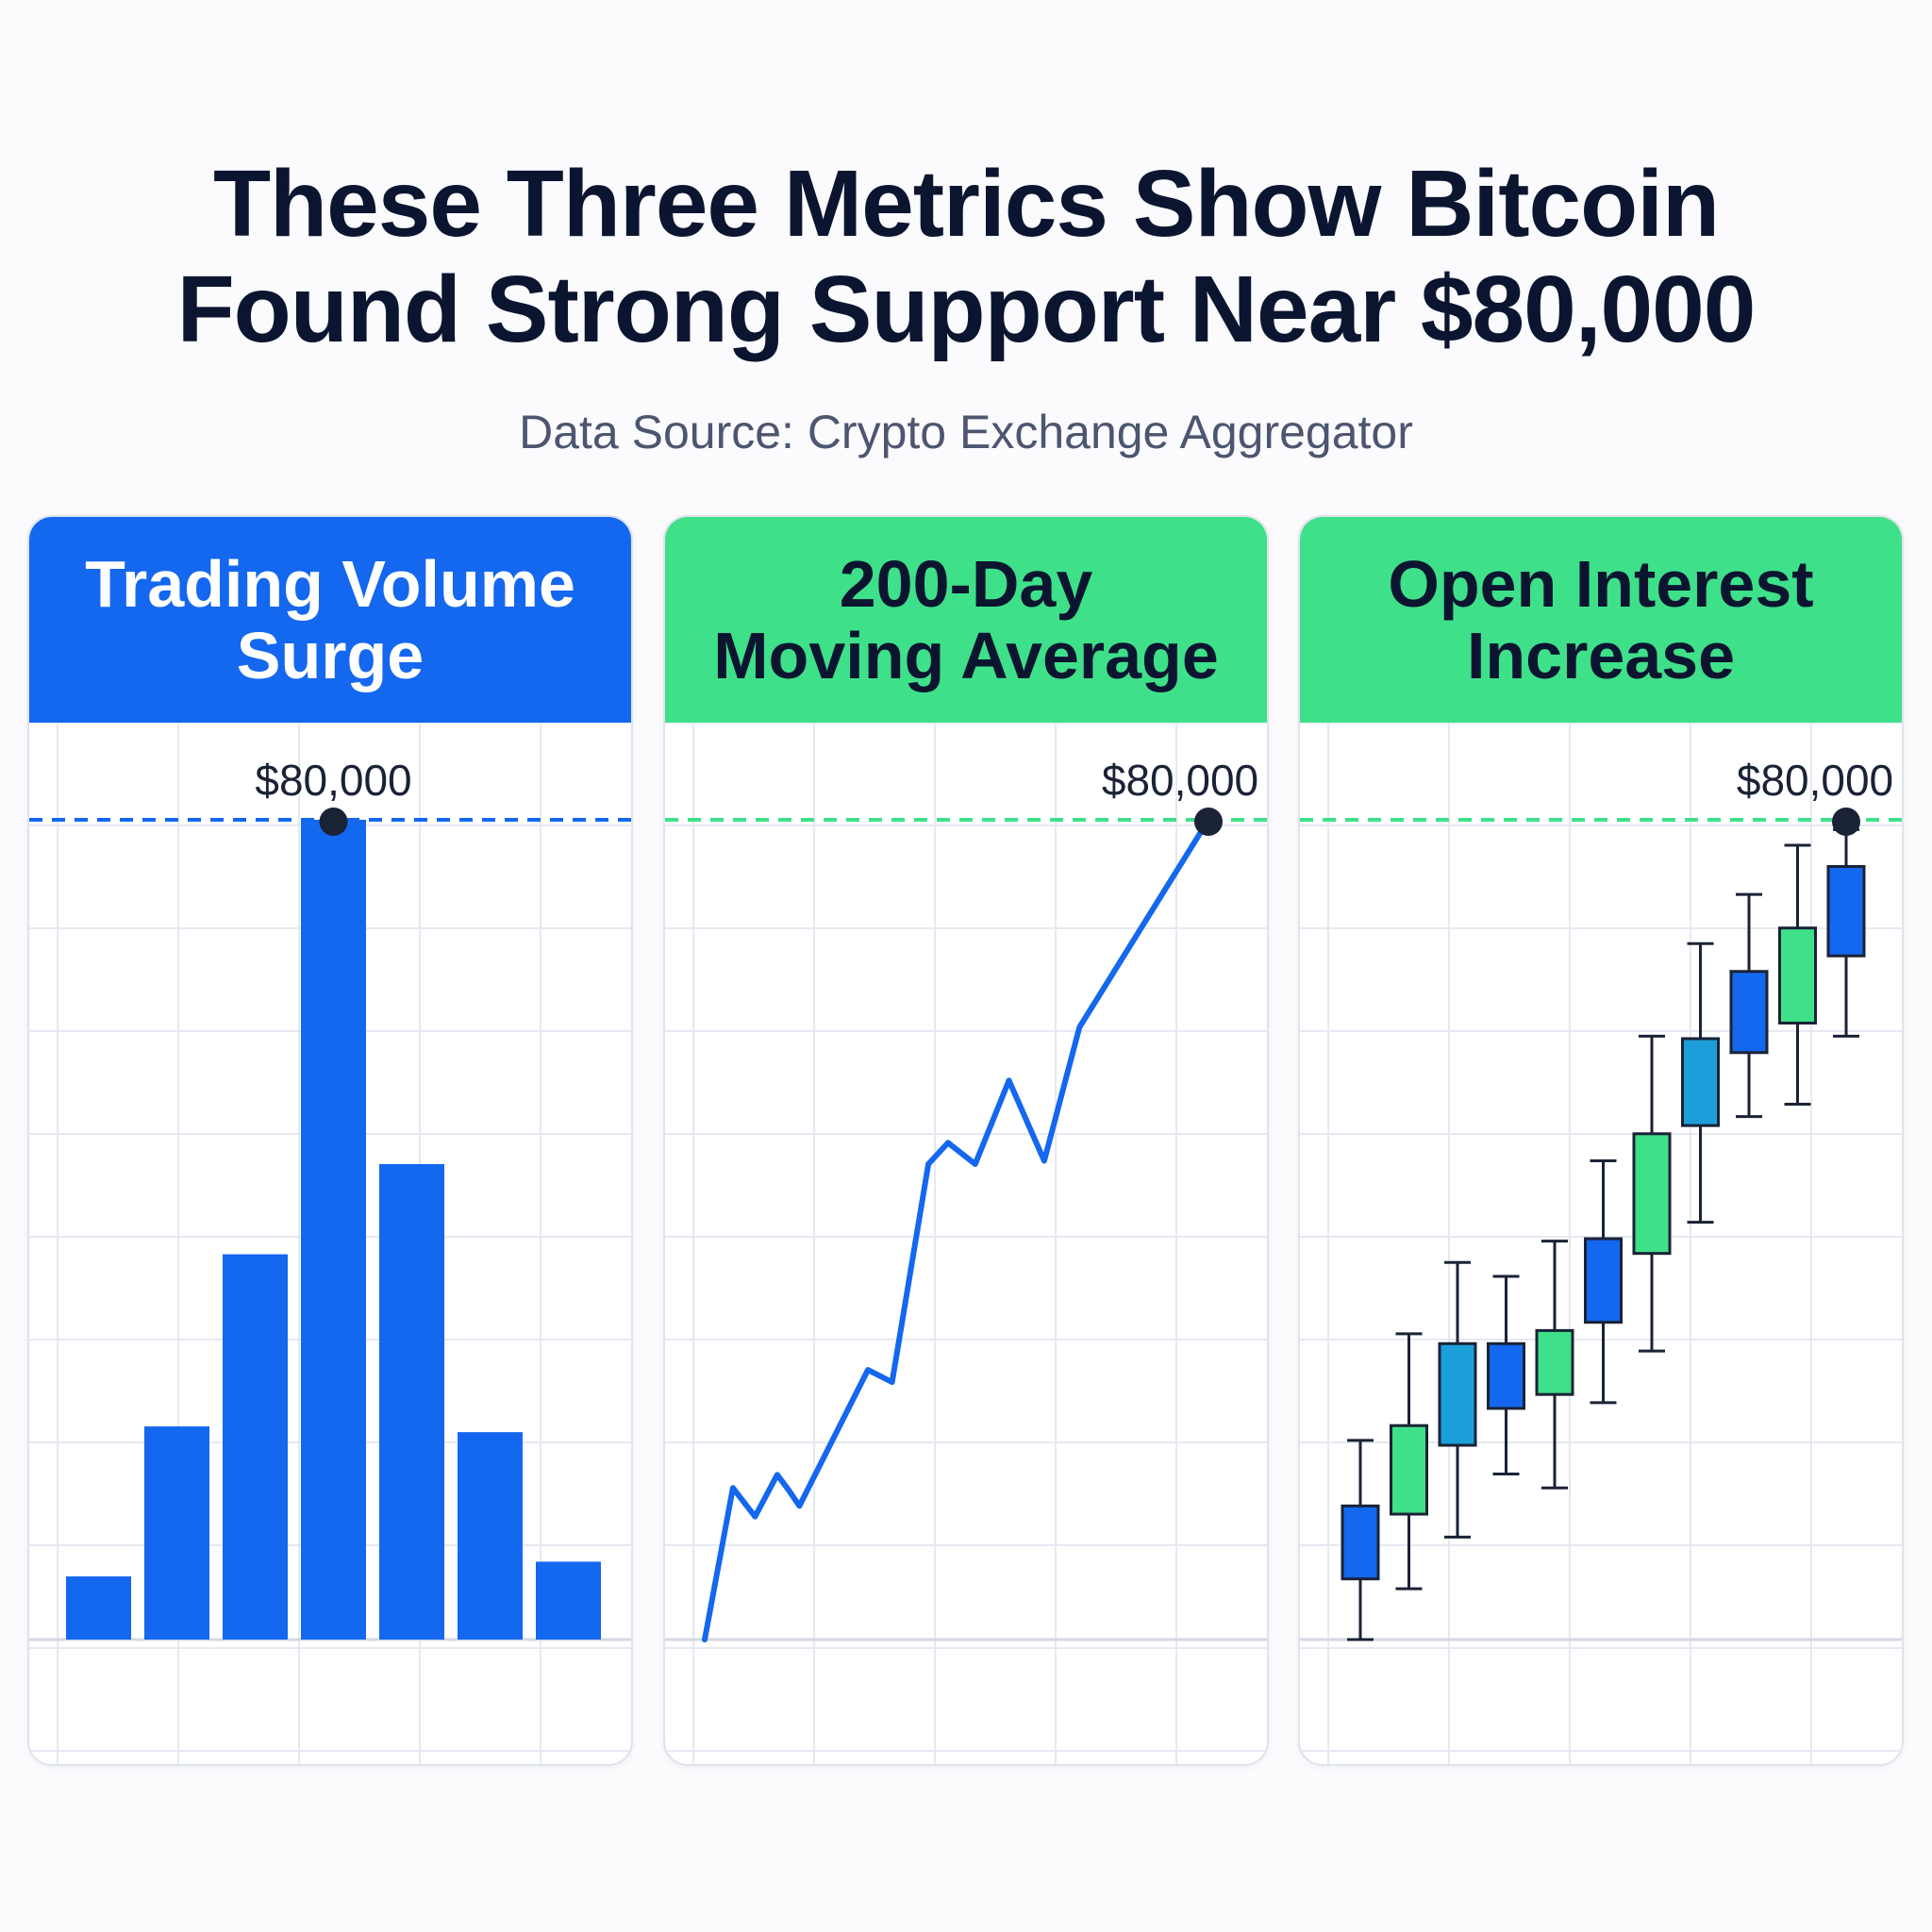 Image resolution: width=1932 pixels, height=1932 pixels. Describe the element at coordinates (966, 204) in the screenshot. I see `title-line-1: These Three Metrics Show Bitcoin` at that location.